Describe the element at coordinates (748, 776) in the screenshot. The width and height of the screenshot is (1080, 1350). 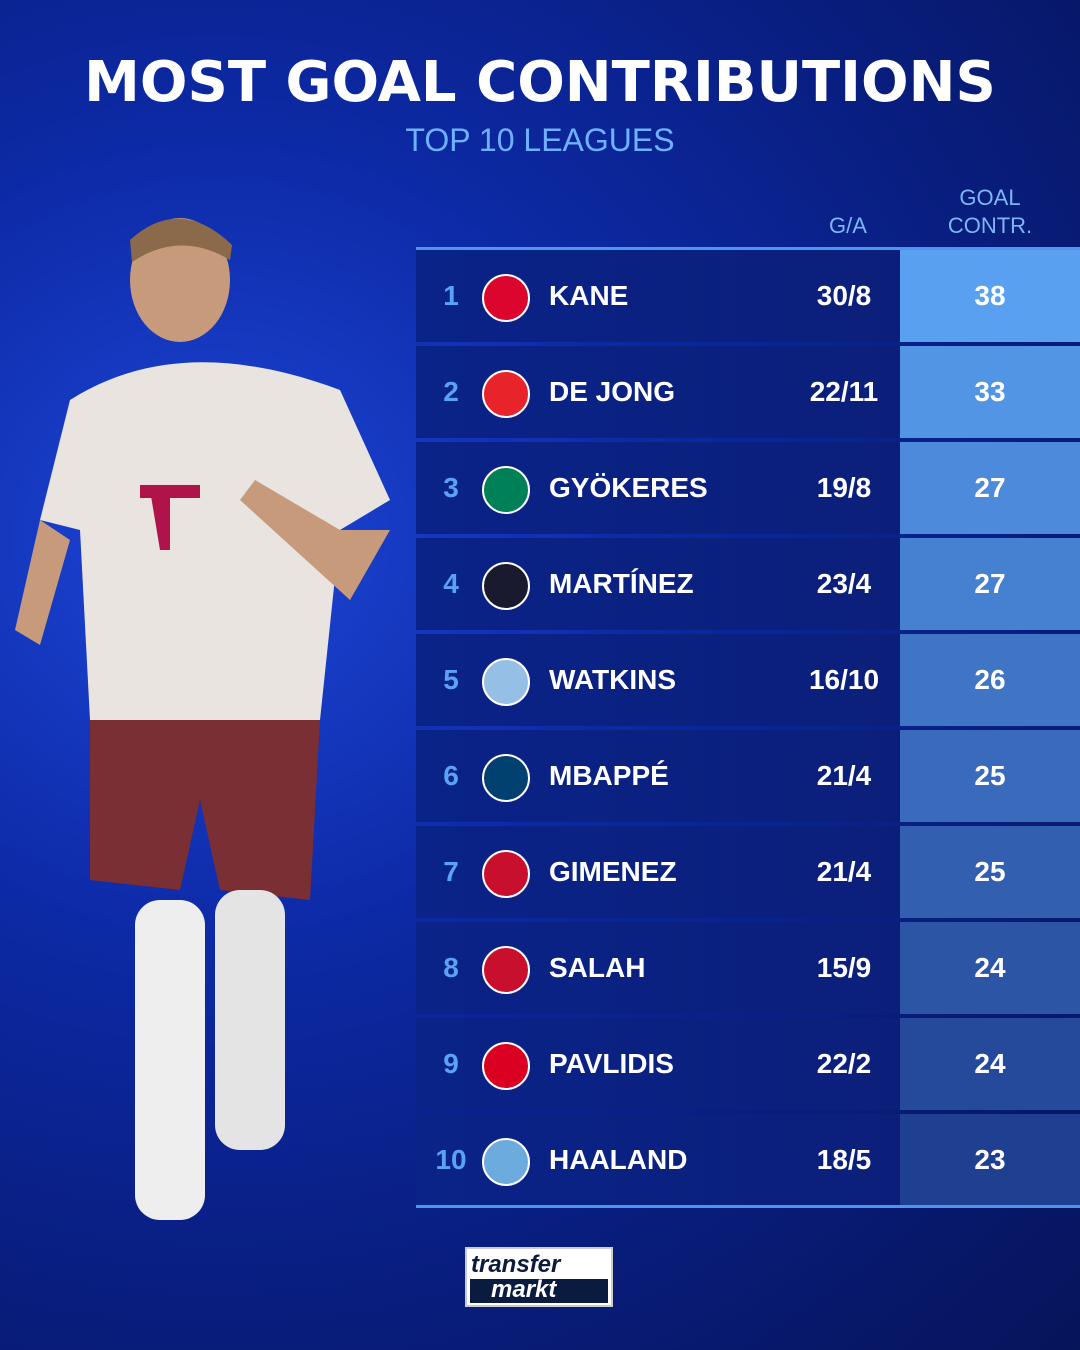
I see `table-row: 6 MBAPPÉ 21/4 25` at that location.